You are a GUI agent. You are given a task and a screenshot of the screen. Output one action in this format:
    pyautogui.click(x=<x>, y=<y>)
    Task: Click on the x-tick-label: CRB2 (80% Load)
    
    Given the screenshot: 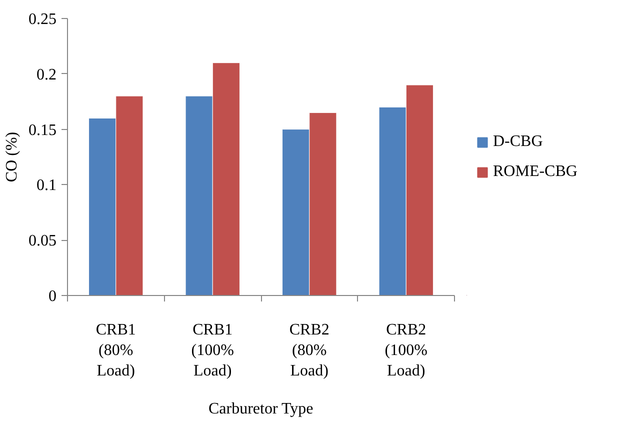 What is the action you would take?
    pyautogui.click(x=309, y=351)
    